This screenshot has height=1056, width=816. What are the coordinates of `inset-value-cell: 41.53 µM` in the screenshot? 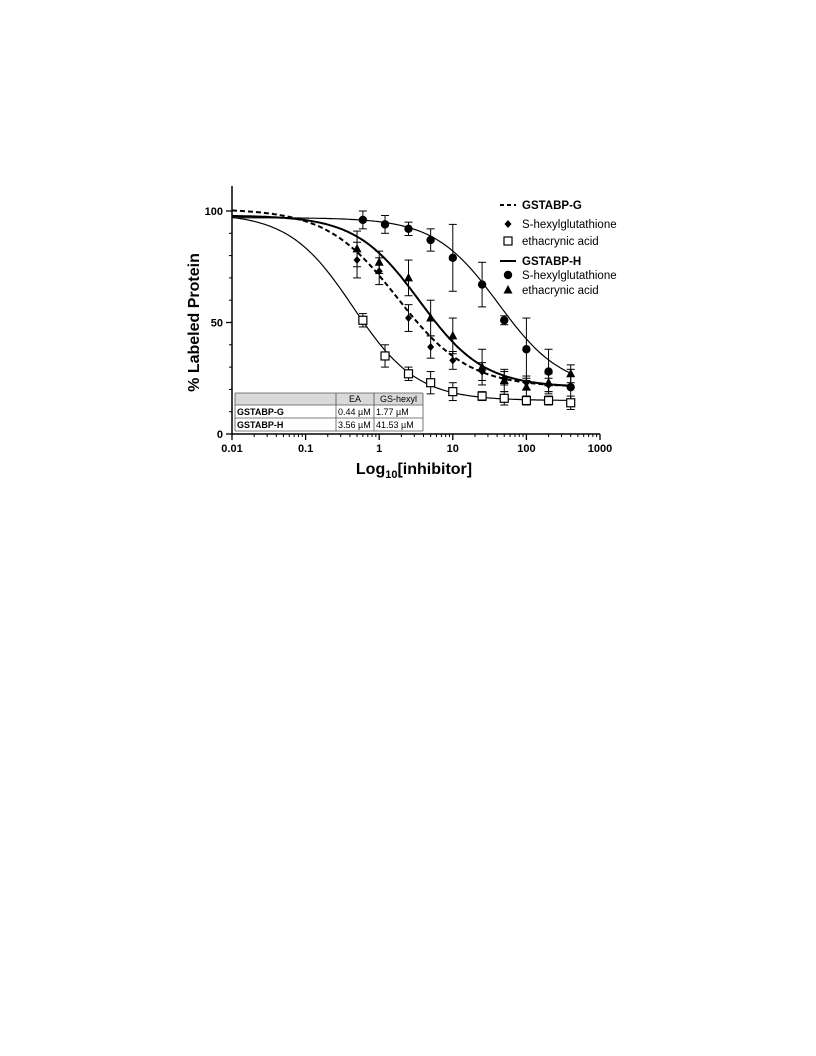 It's located at (395, 425).